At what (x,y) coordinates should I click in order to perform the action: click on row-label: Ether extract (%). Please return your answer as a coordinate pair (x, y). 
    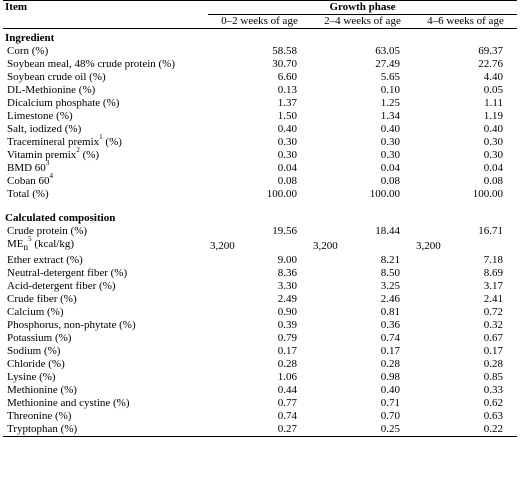
    Looking at the image, I should click on (105, 260).